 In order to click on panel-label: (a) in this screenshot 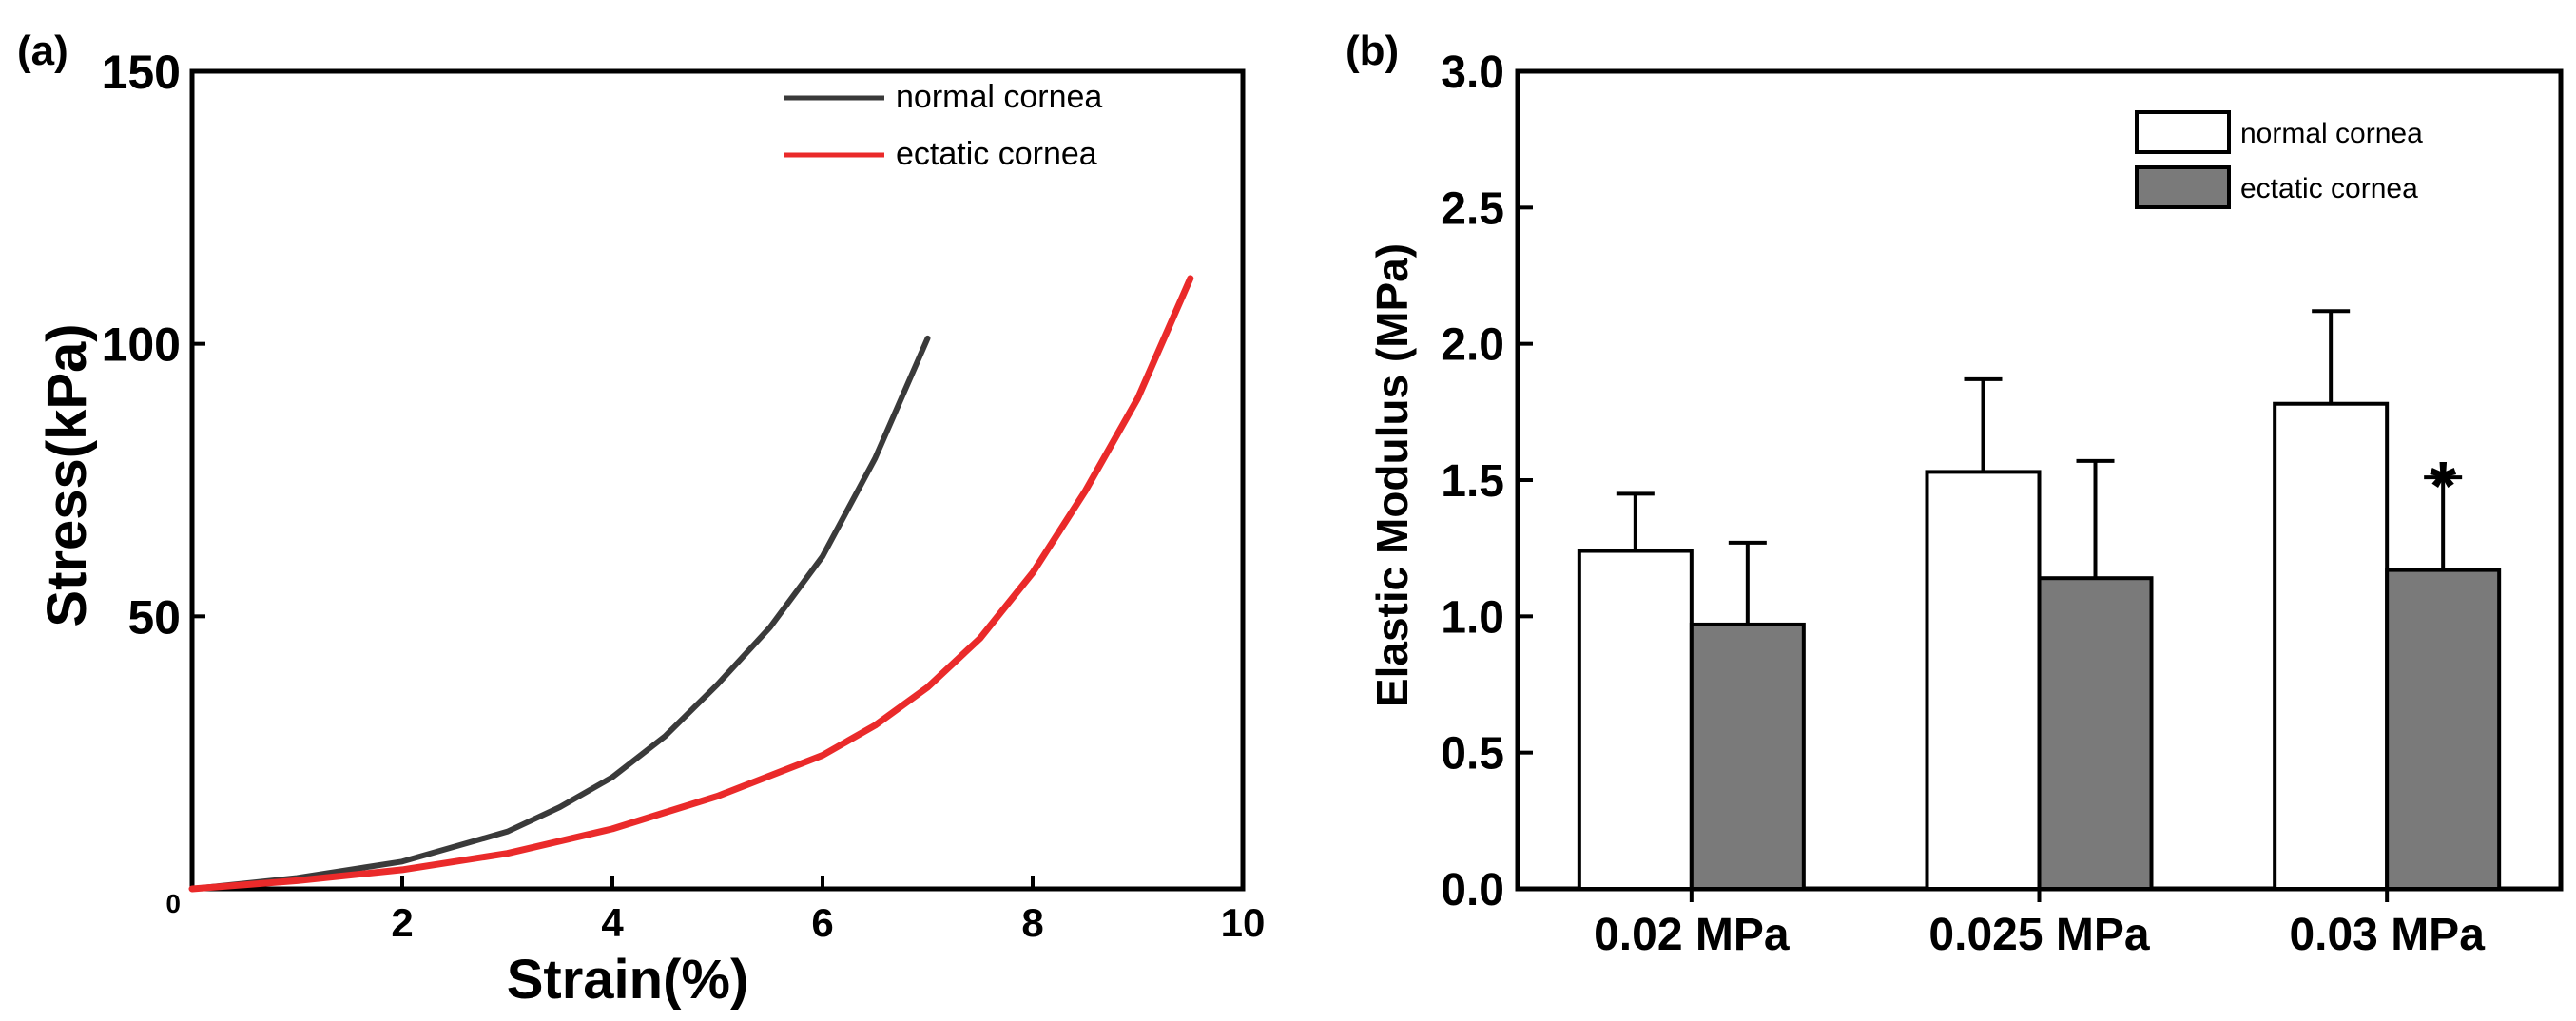, I will do `click(42, 51)`.